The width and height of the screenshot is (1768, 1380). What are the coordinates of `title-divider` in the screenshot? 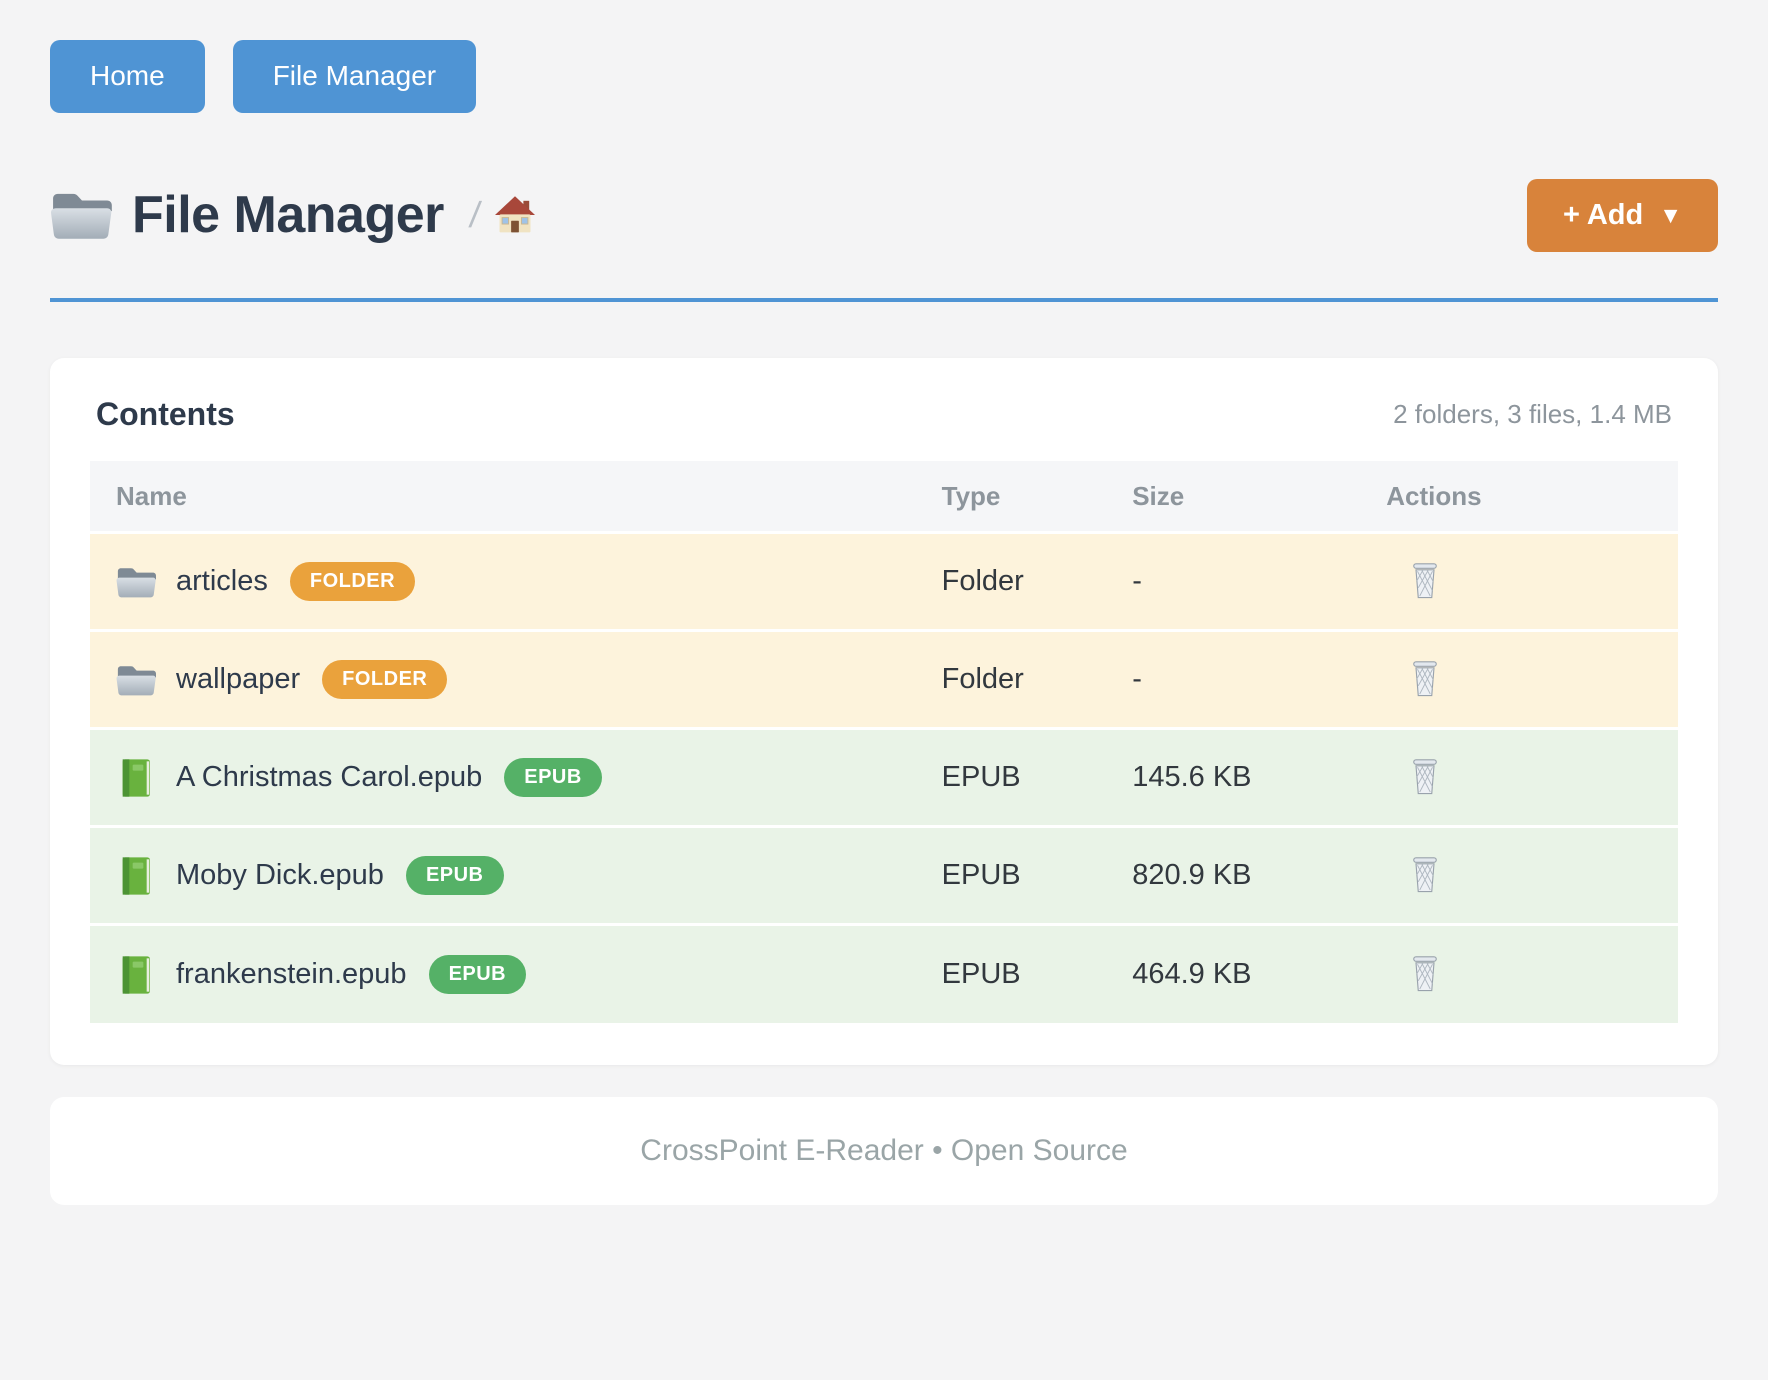 It's located at (884, 299).